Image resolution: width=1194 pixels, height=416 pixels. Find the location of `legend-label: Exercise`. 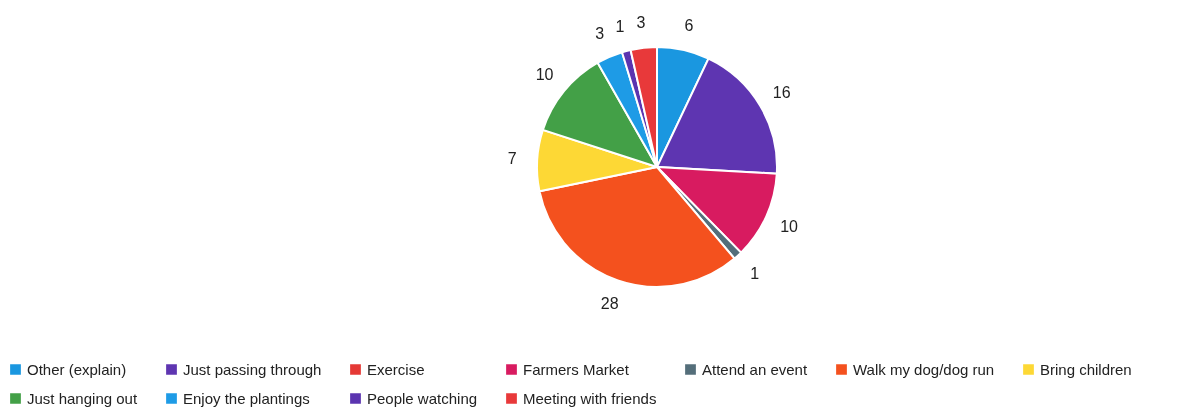

legend-label: Exercise is located at coordinates (396, 369).